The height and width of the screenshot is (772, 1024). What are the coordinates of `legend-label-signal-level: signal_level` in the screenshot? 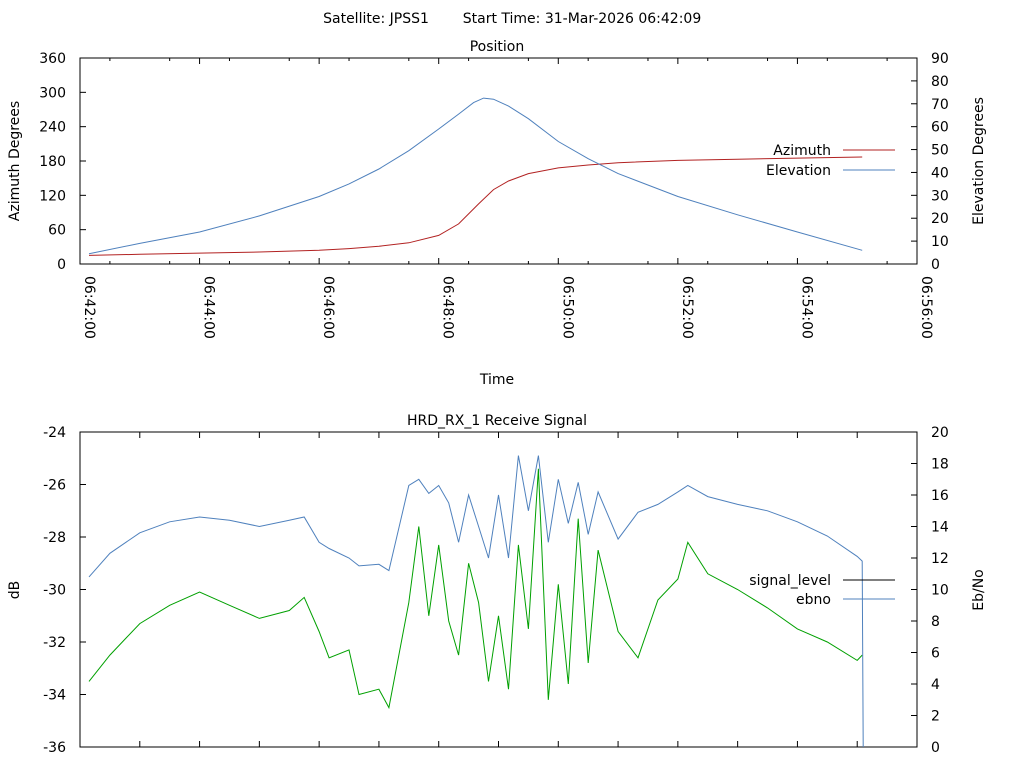 It's located at (790, 581).